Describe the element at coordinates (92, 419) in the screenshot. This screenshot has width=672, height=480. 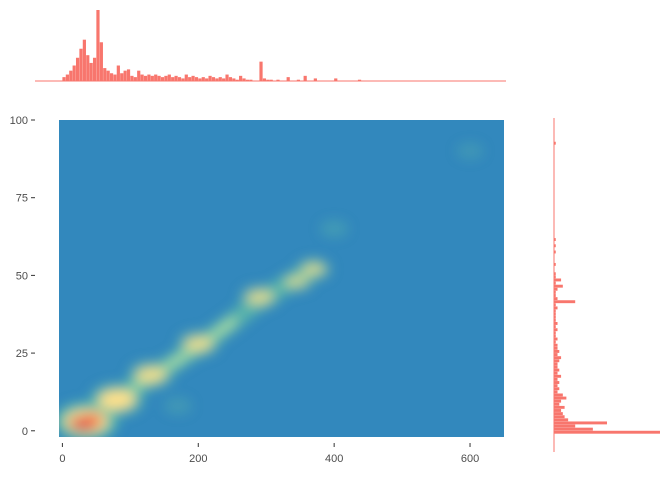
I see `density-peak-warm` at that location.